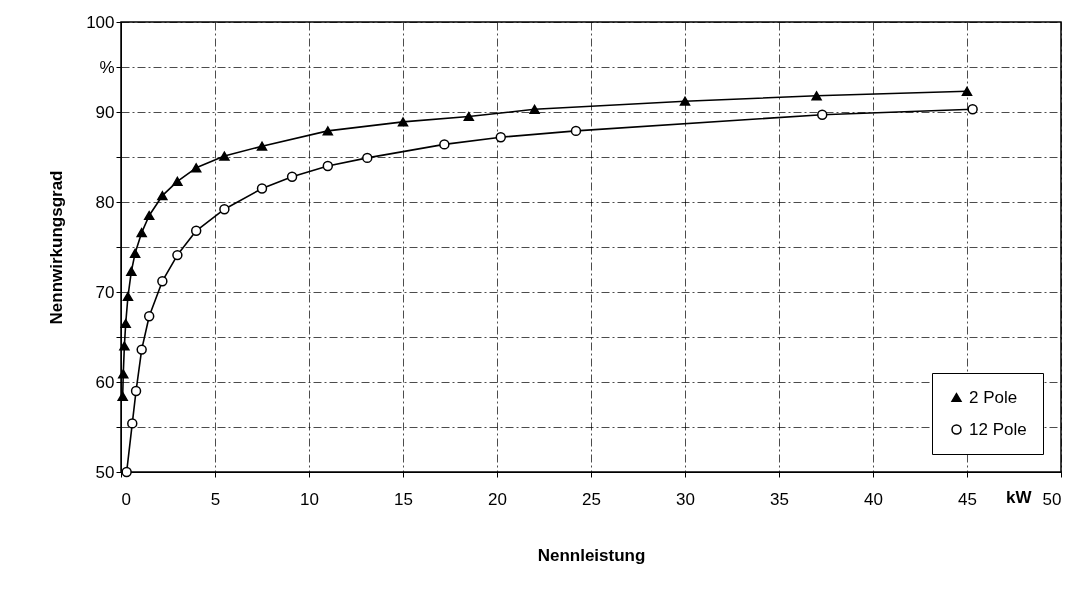  Describe the element at coordinates (779, 499) in the screenshot. I see `x-tick-label: 35` at that location.